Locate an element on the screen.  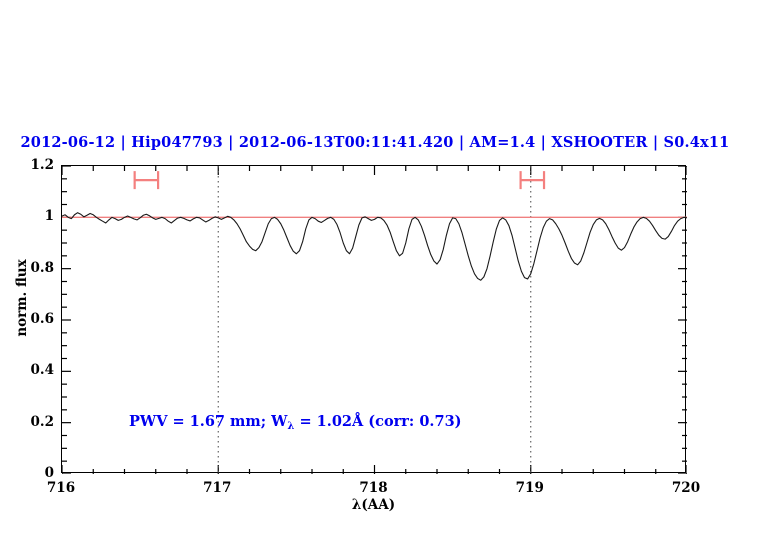
x-tick-label: 717 is located at coordinates (217, 488).